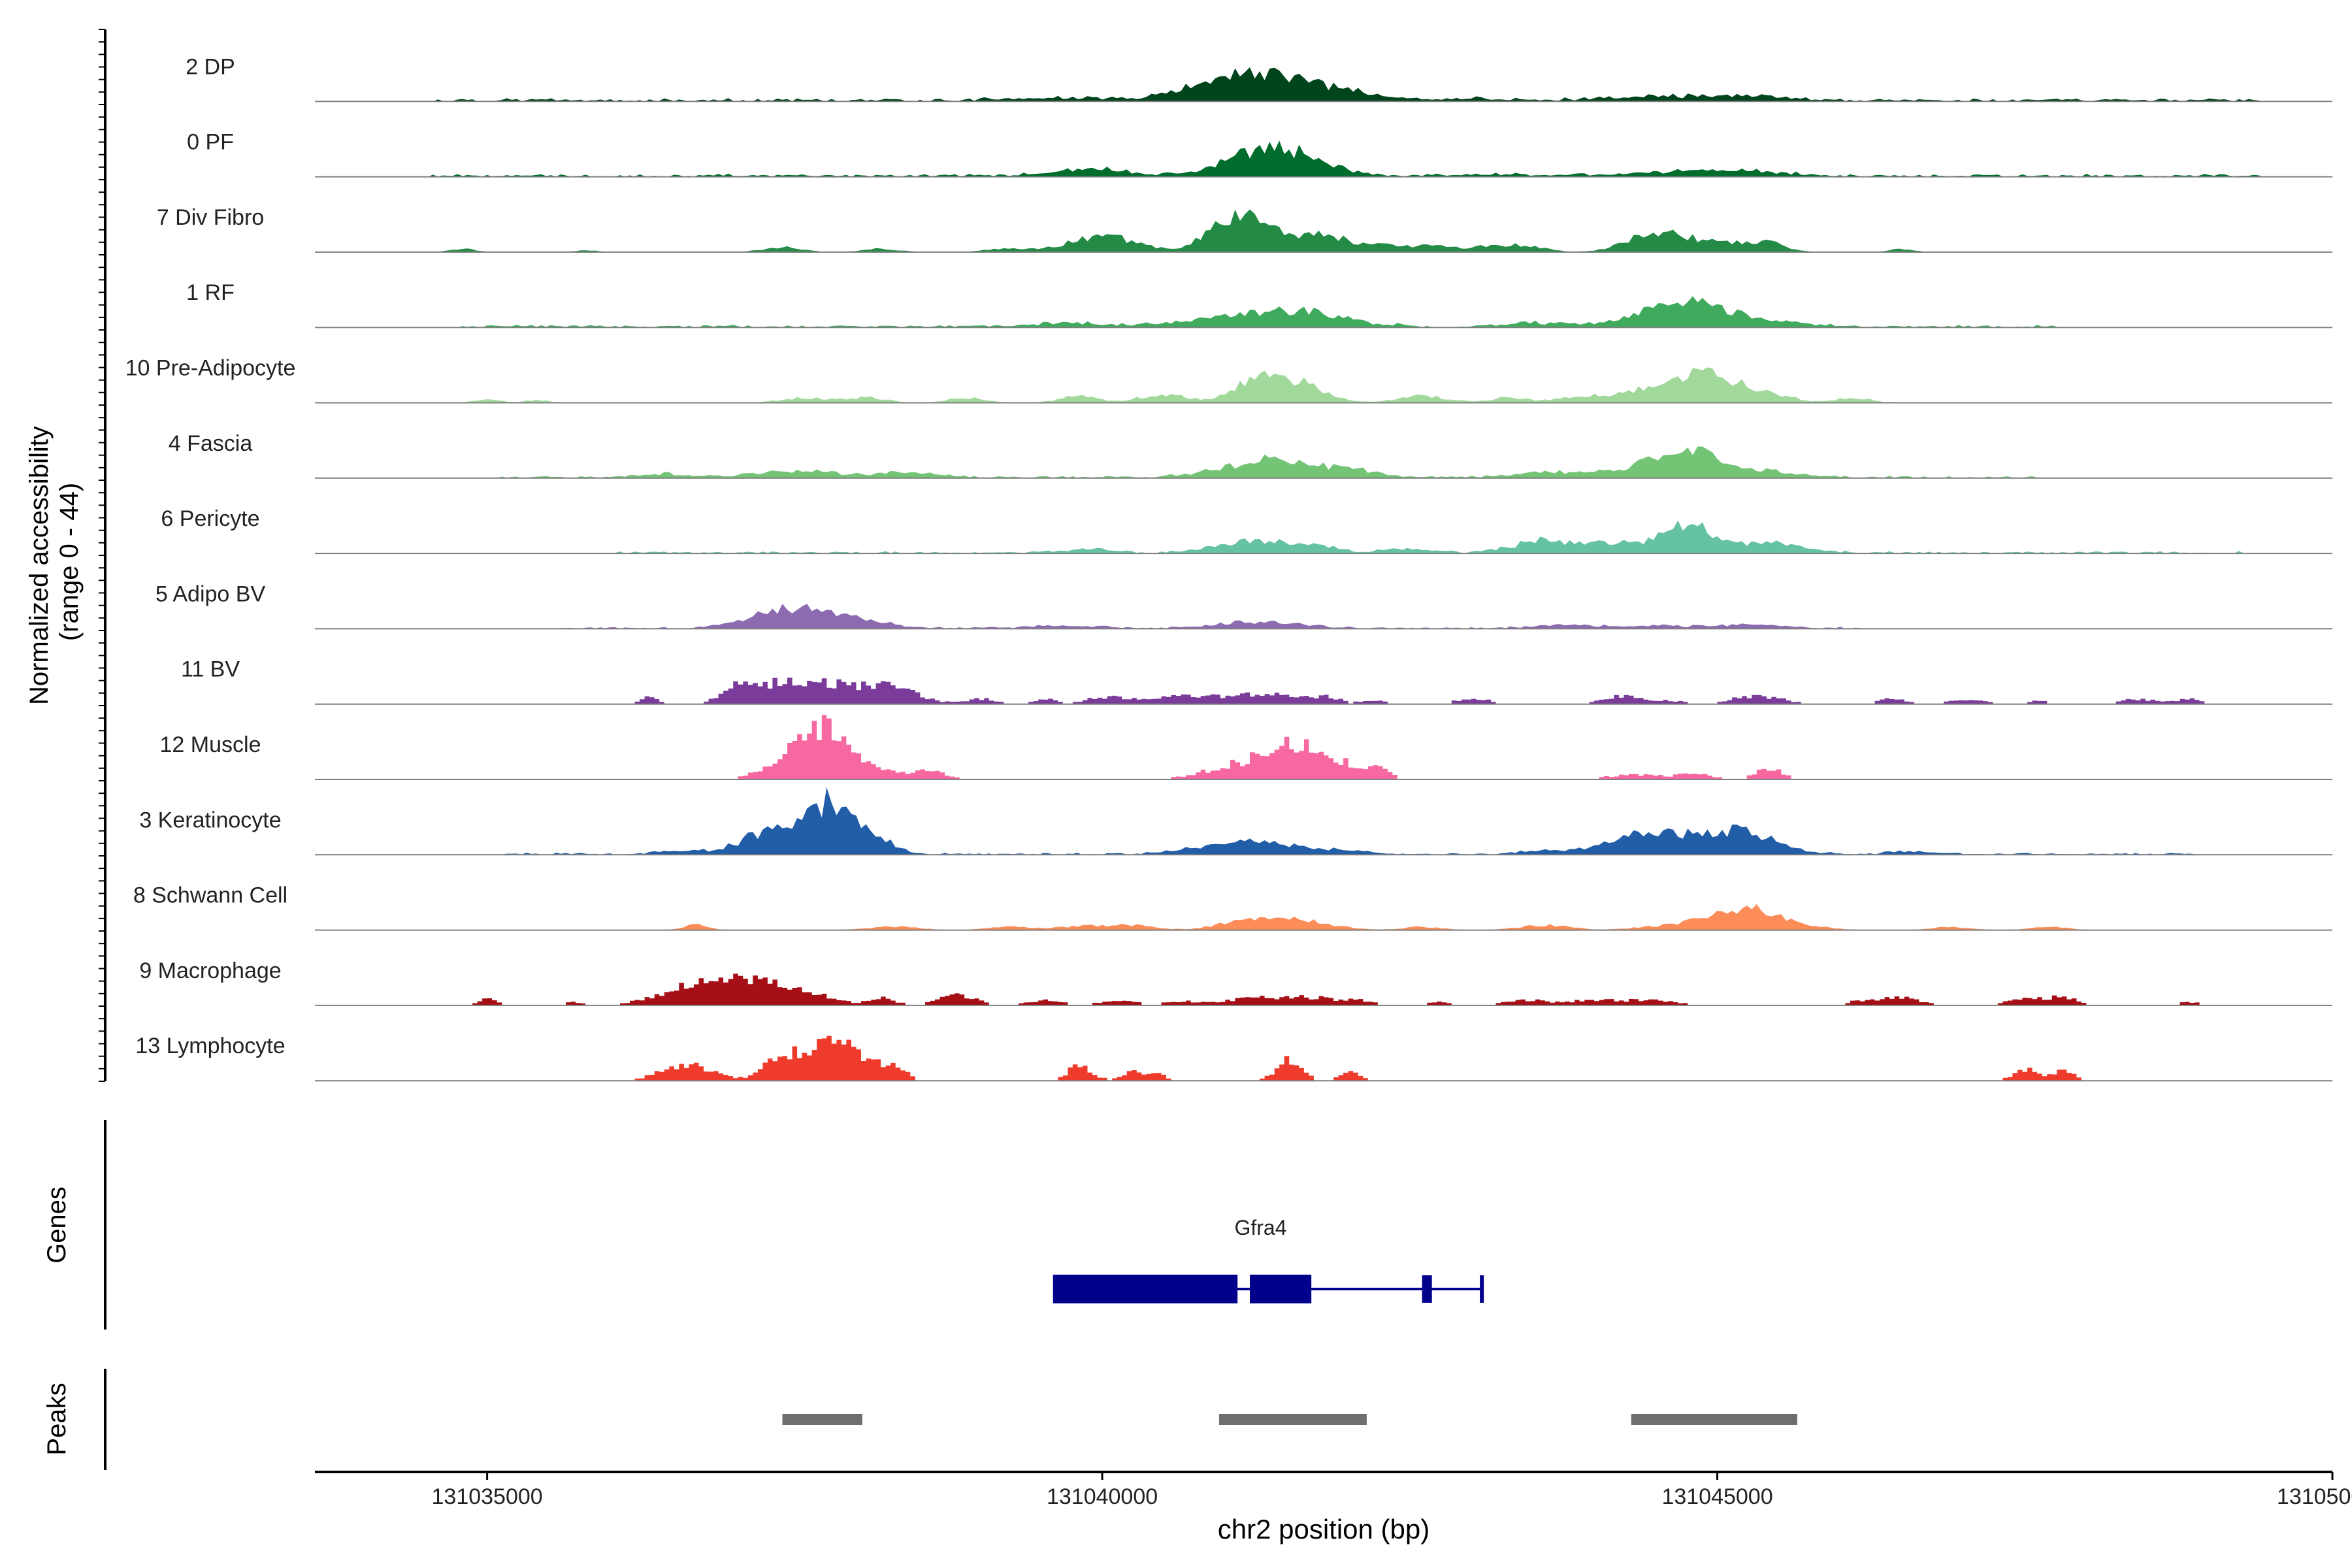  I want to click on track-0-pf: 0 PF, so click(1259, 154).